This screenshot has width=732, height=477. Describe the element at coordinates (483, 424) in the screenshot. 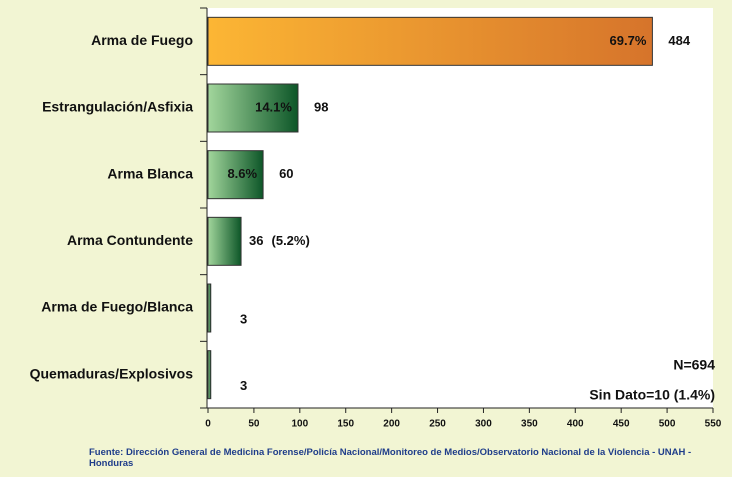

I see `x-tick-label: 300` at that location.